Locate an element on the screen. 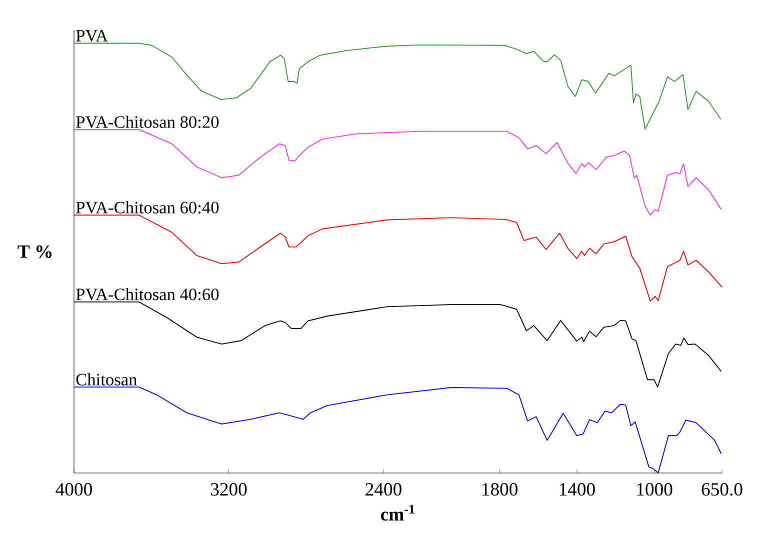 The image size is (759, 533). series-label: Chitosan is located at coordinates (106, 379).